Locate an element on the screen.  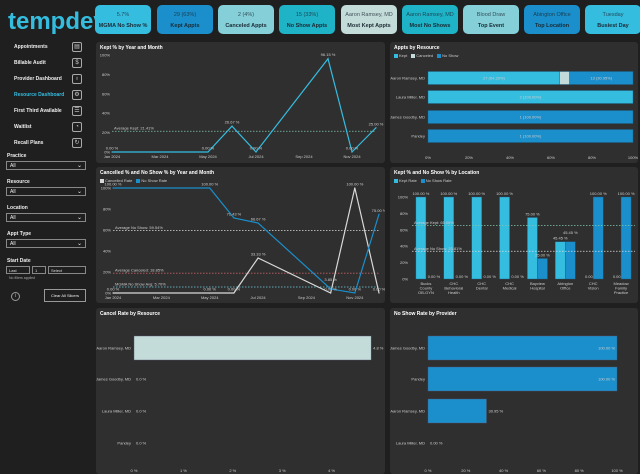
start-date-count-input: 1 is located at coordinates (39, 270).